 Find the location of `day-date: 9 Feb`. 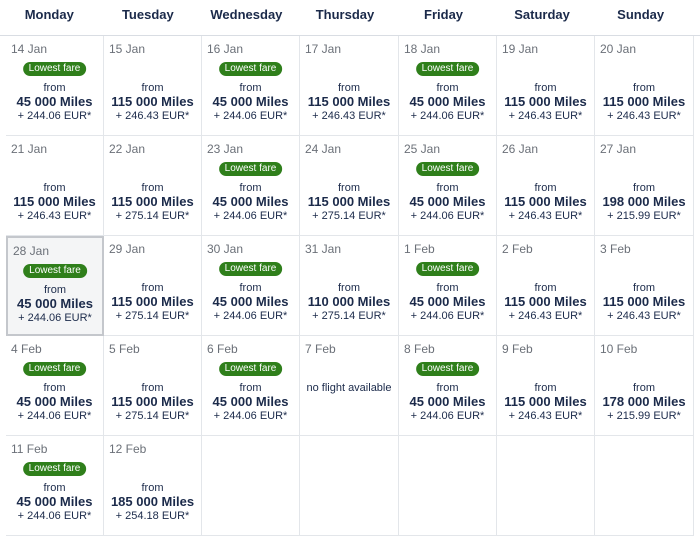

day-date: 9 Feb is located at coordinates (517, 349).